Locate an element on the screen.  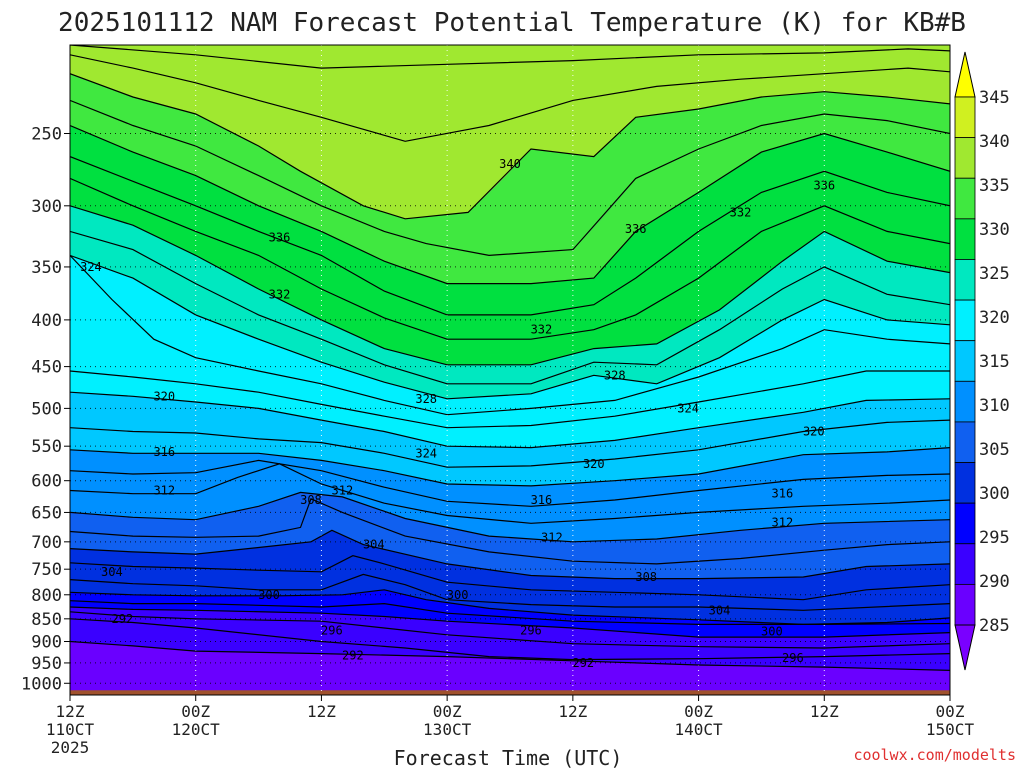
colorbar-label: 320 is located at coordinates (994, 318).